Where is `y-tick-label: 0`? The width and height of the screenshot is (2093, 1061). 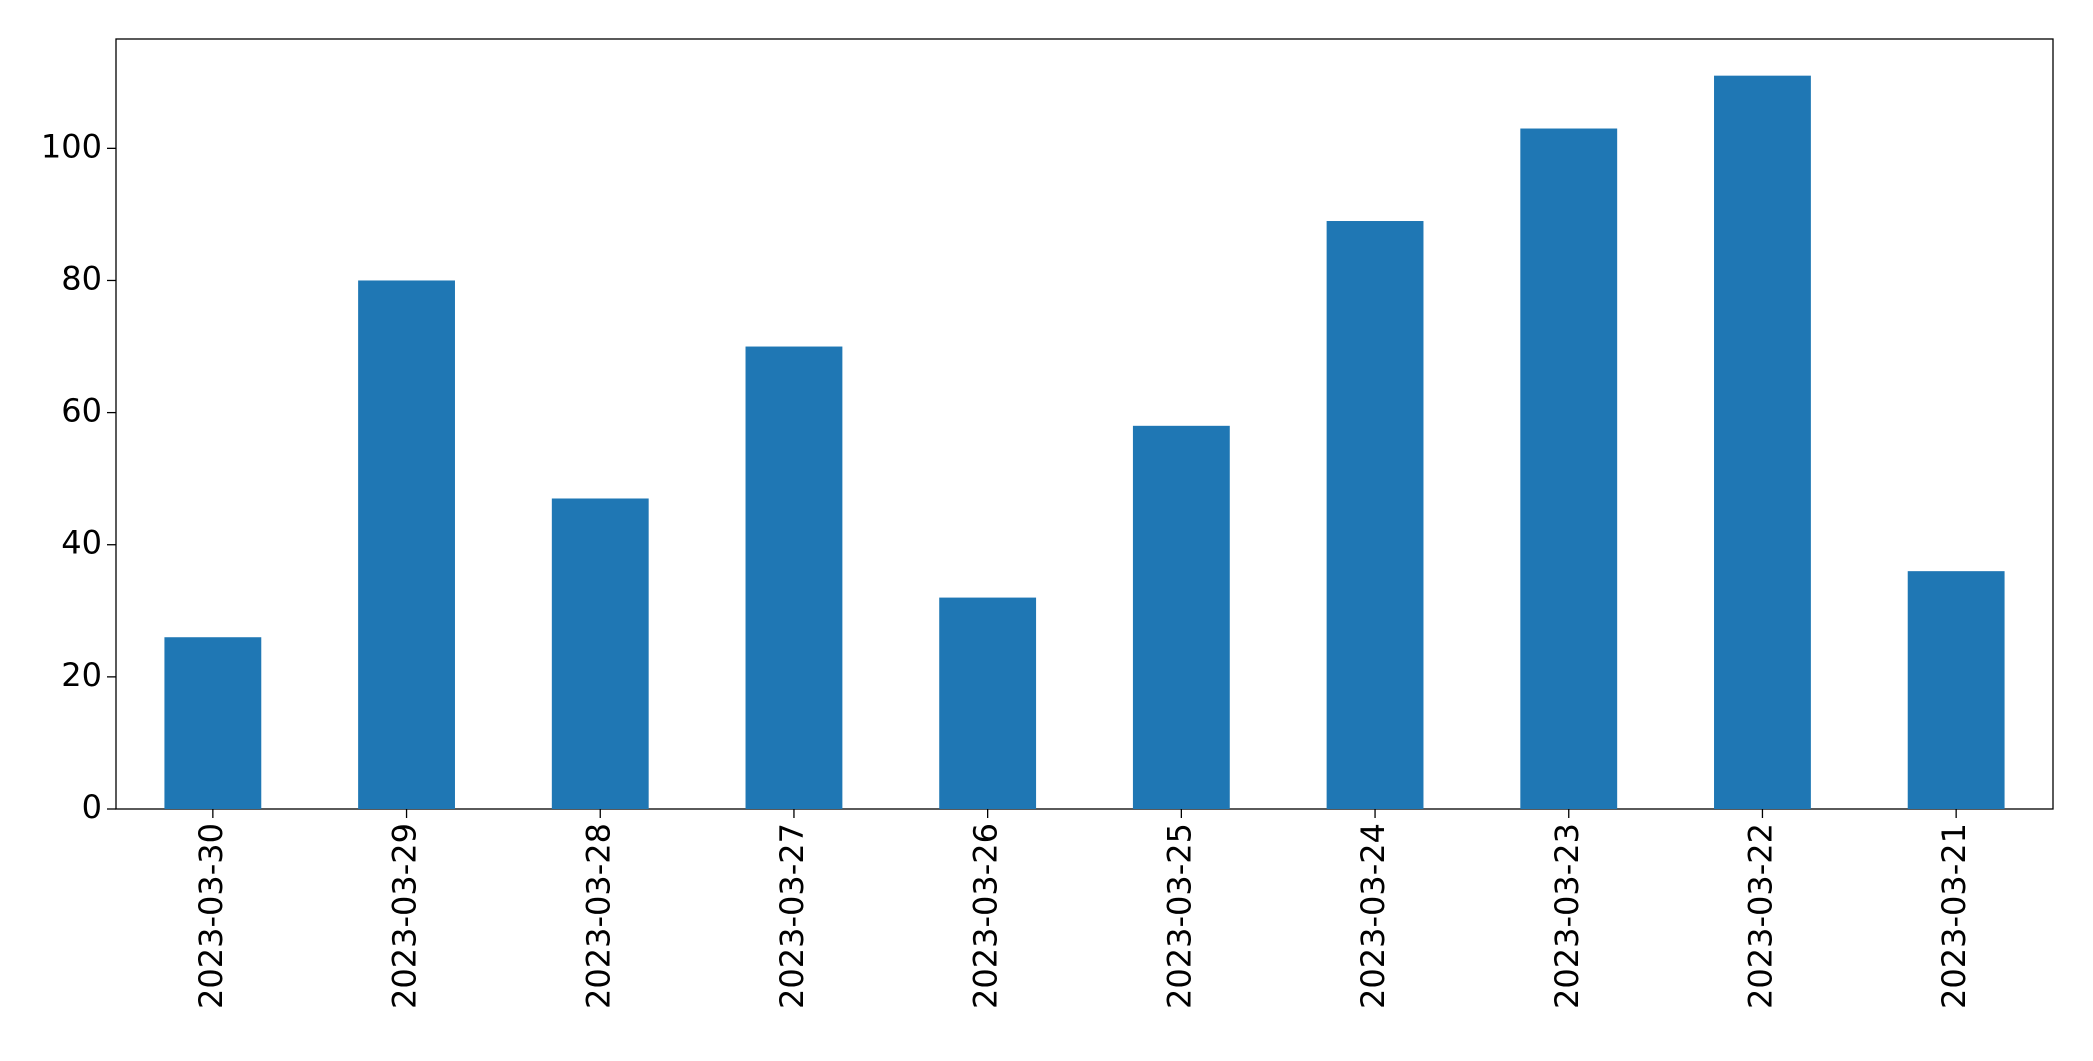
y-tick-label: 0 is located at coordinates (92, 807).